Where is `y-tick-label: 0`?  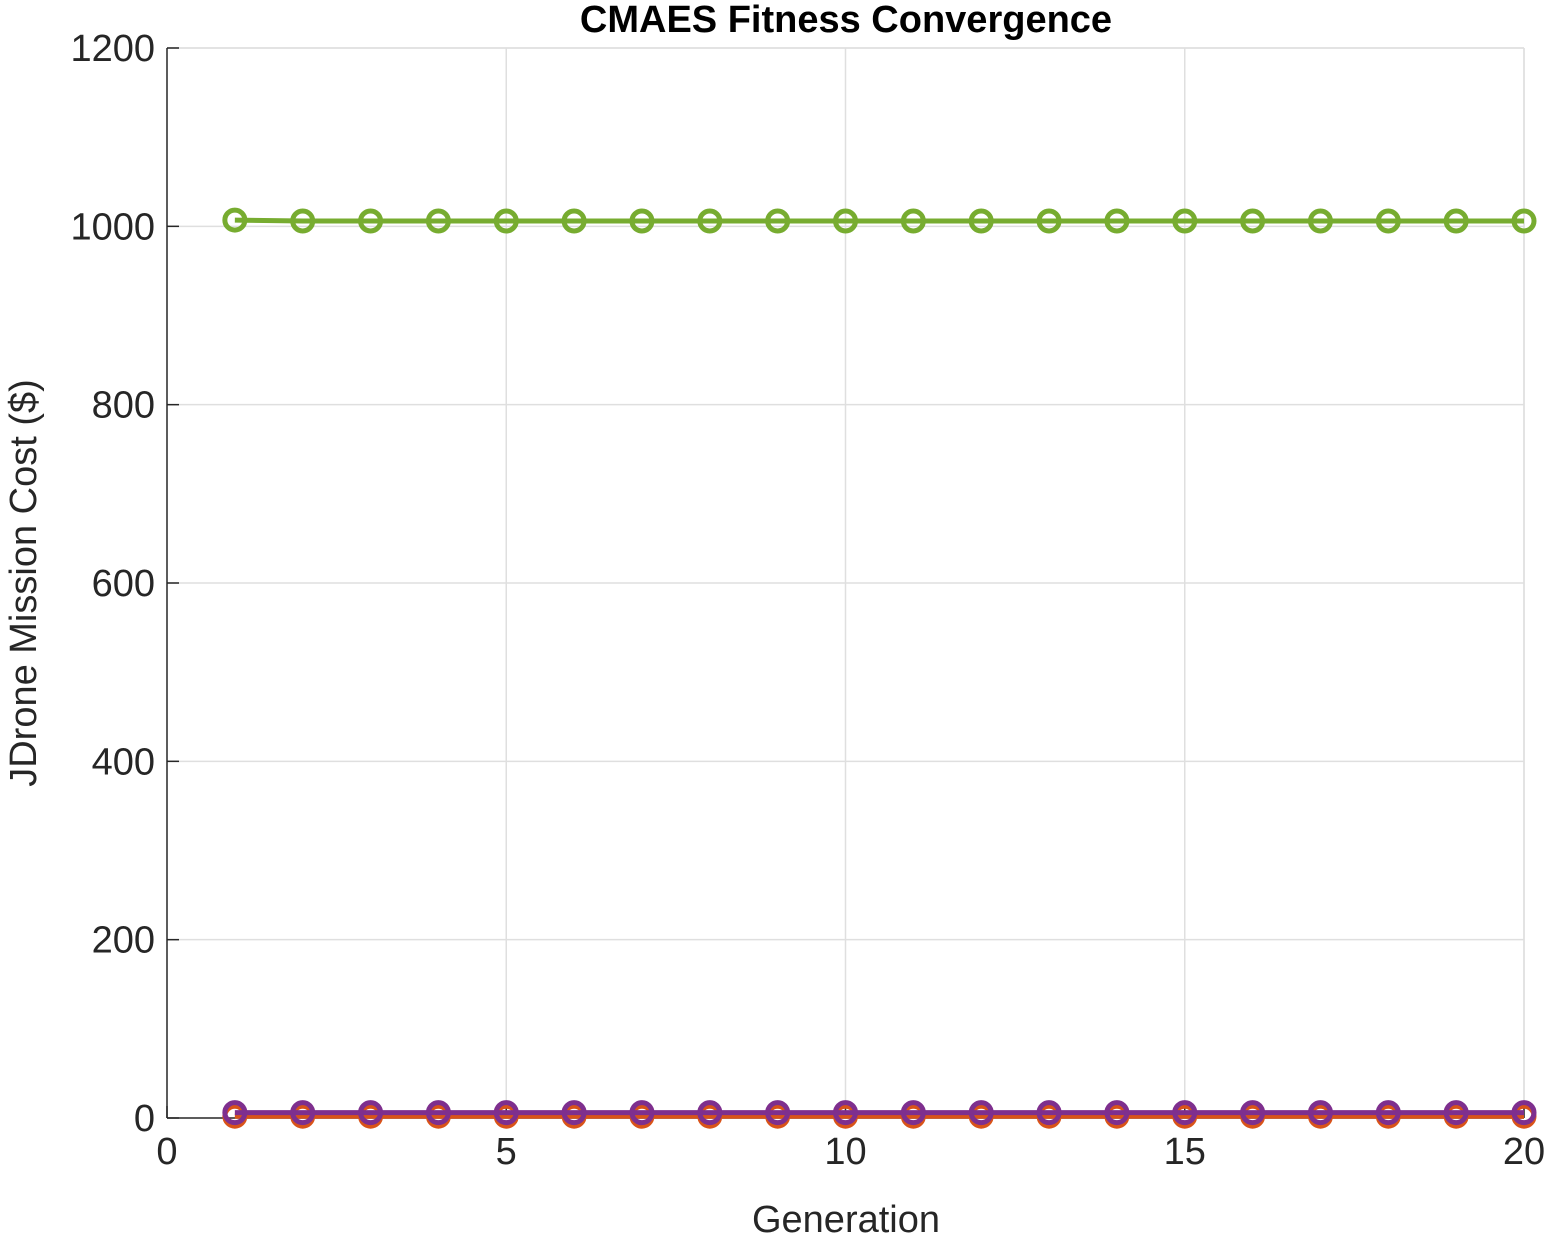
y-tick-label: 0 is located at coordinates (144, 1119).